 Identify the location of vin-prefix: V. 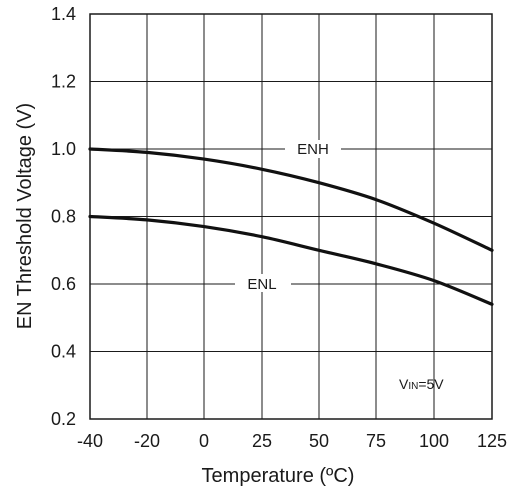
(404, 384).